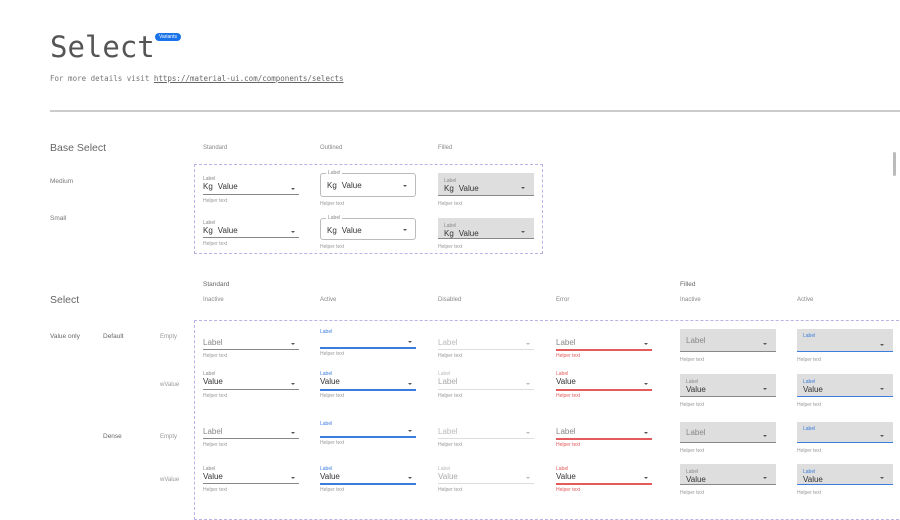 The height and width of the screenshot is (520, 900). What do you see at coordinates (216, 284) in the screenshot?
I see `group-standard: Standard` at bounding box center [216, 284].